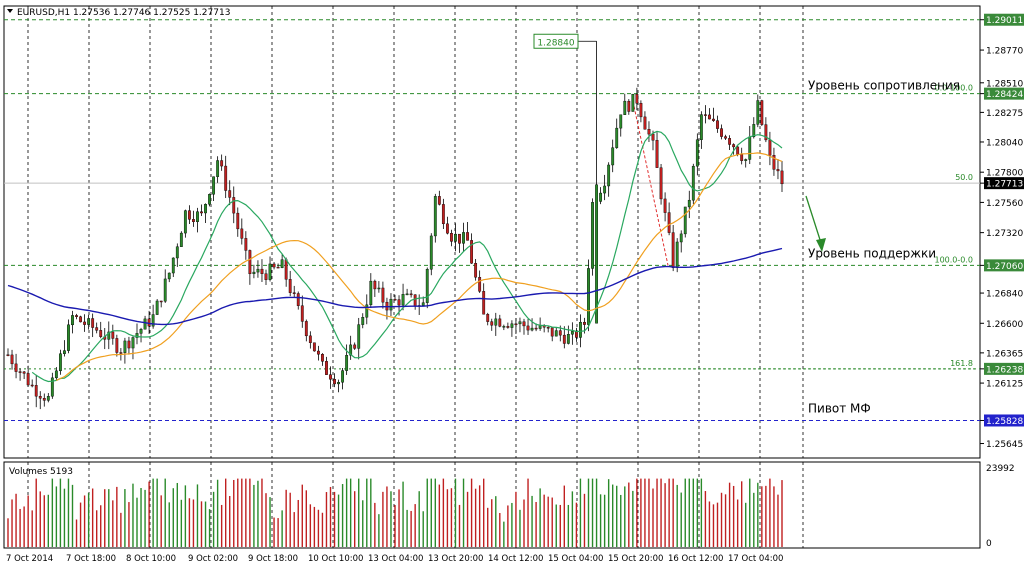  I want to click on menu-triangle-icon, so click(10, 11).